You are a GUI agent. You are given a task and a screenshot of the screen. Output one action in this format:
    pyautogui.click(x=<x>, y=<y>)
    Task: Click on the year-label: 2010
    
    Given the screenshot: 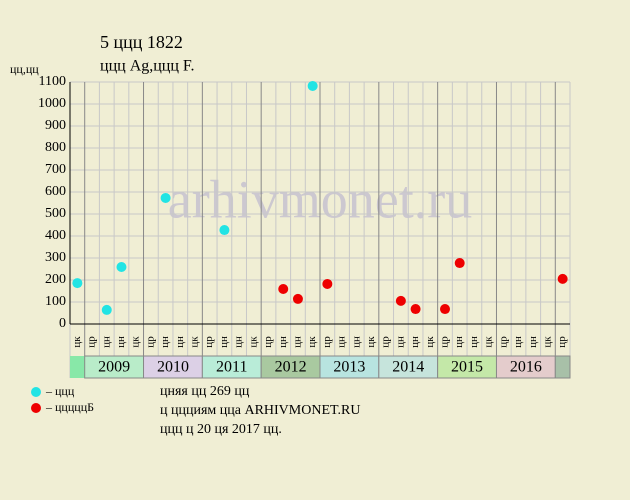 What is the action you would take?
    pyautogui.click(x=173, y=367)
    